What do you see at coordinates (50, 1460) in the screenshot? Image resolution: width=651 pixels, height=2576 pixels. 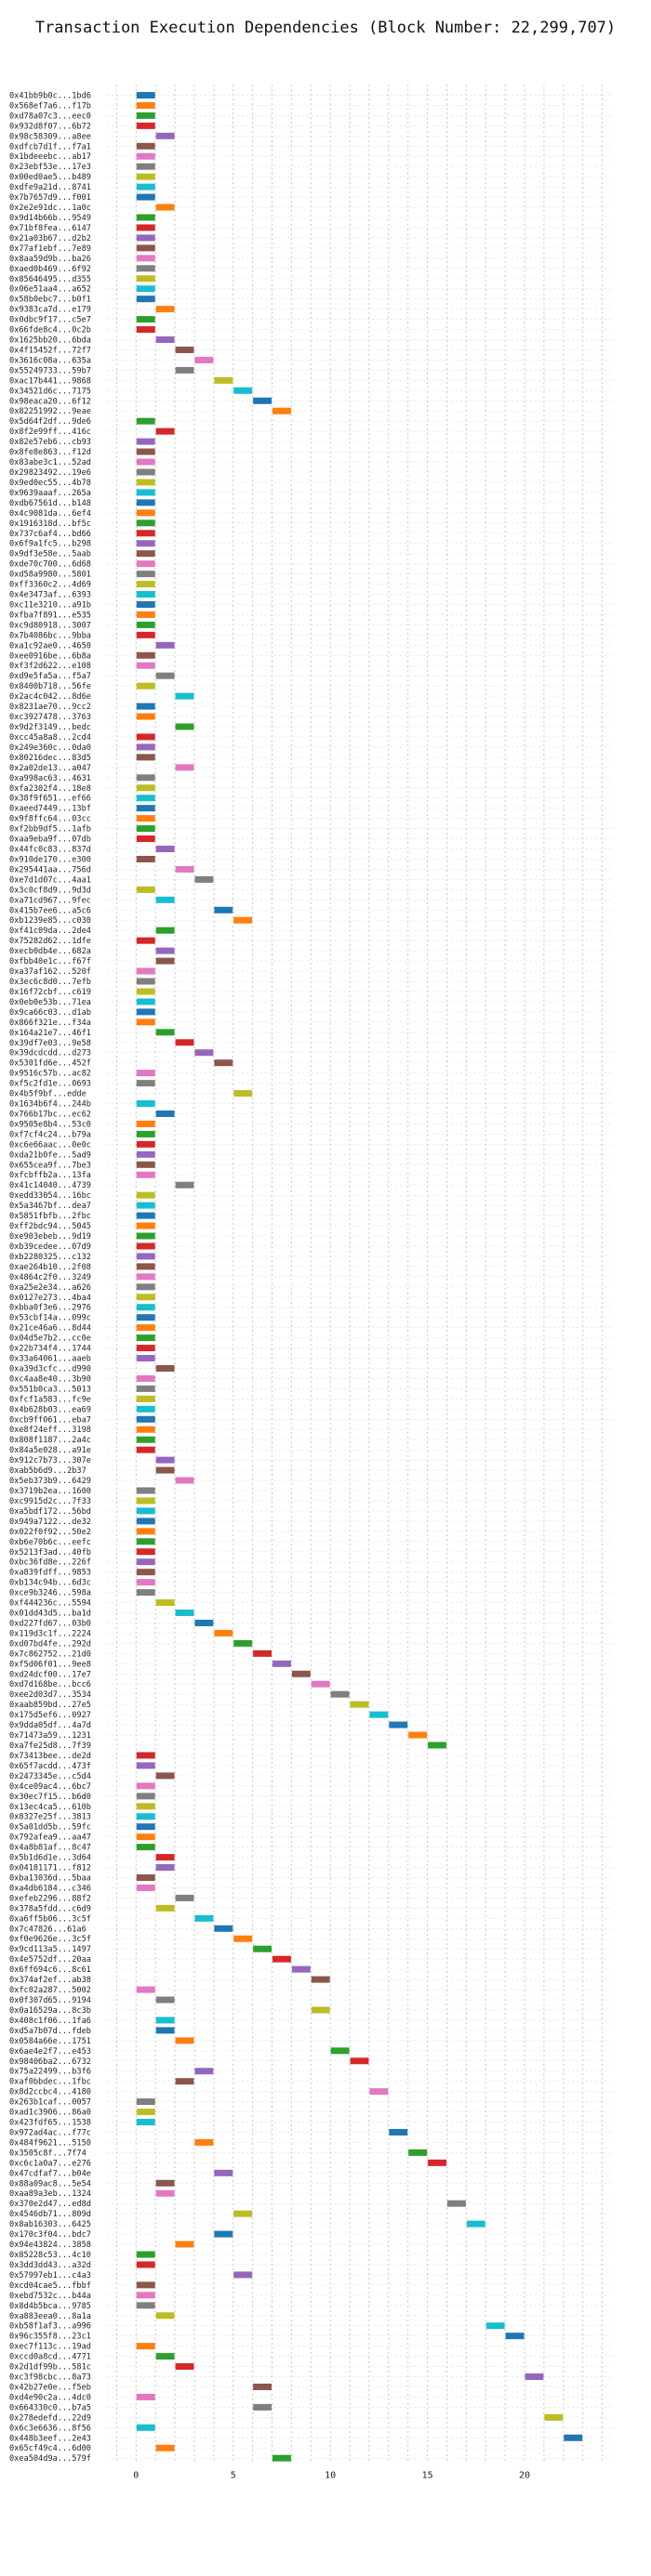 I see `y-tick-label: 0x912c7b73...307e` at bounding box center [50, 1460].